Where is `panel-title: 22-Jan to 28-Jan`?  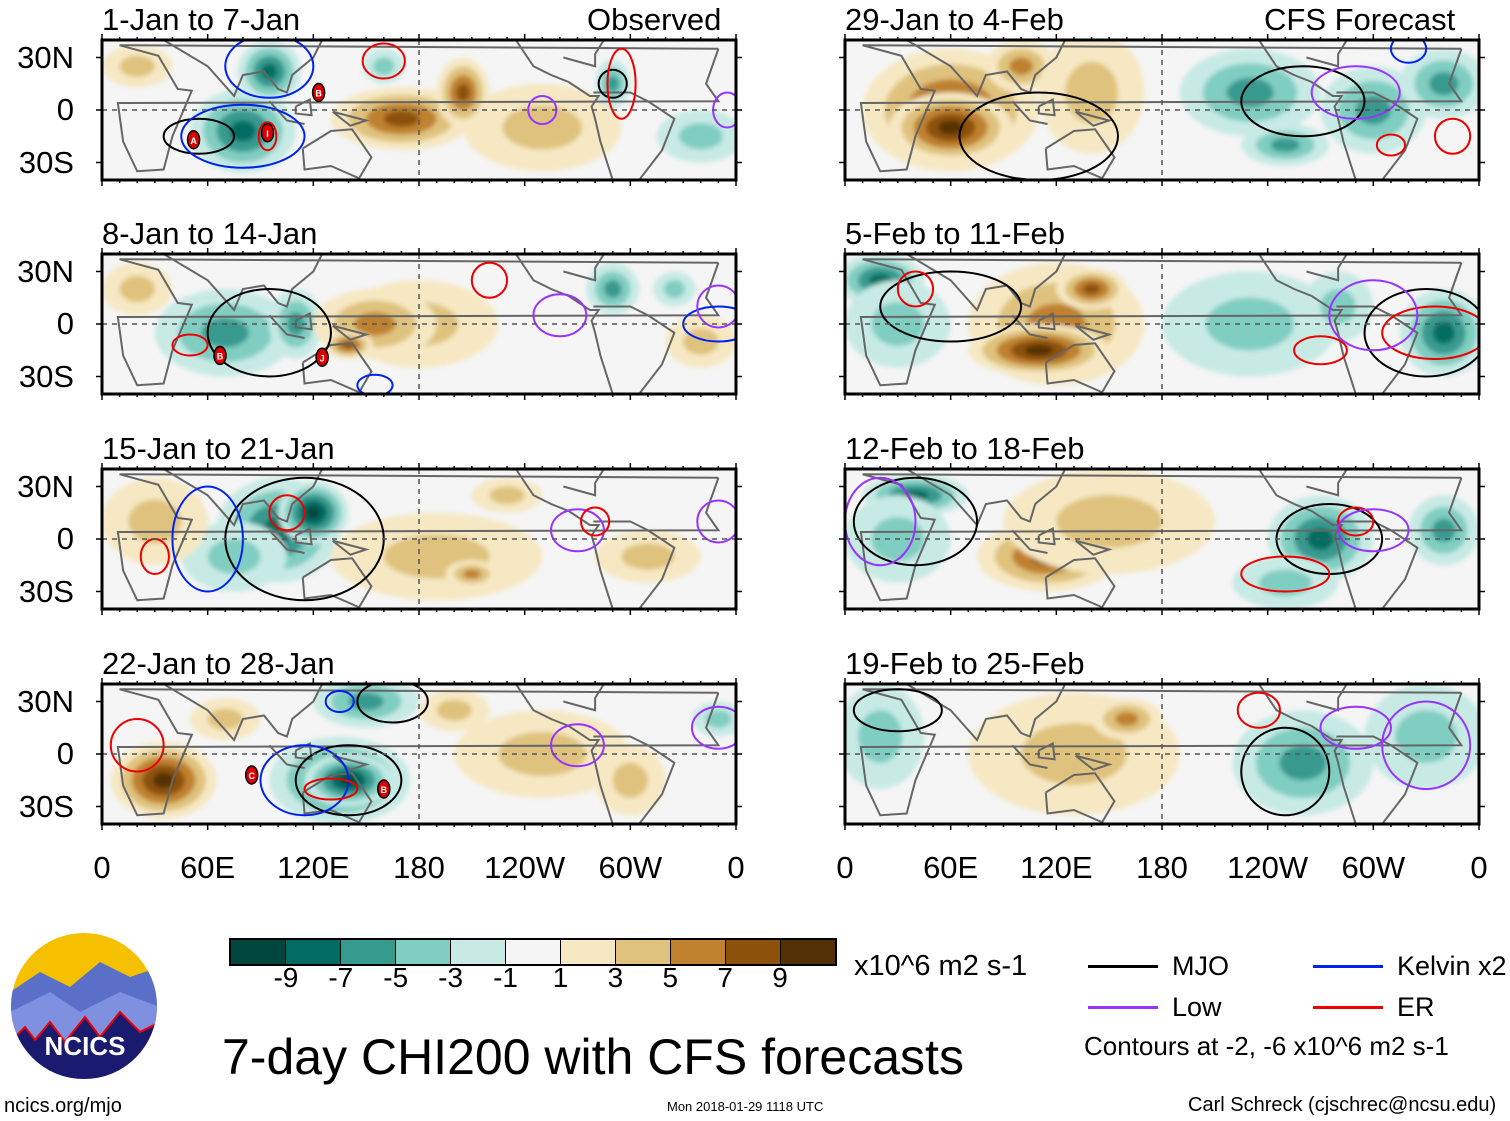
panel-title: 22-Jan to 28-Jan is located at coordinates (218, 663).